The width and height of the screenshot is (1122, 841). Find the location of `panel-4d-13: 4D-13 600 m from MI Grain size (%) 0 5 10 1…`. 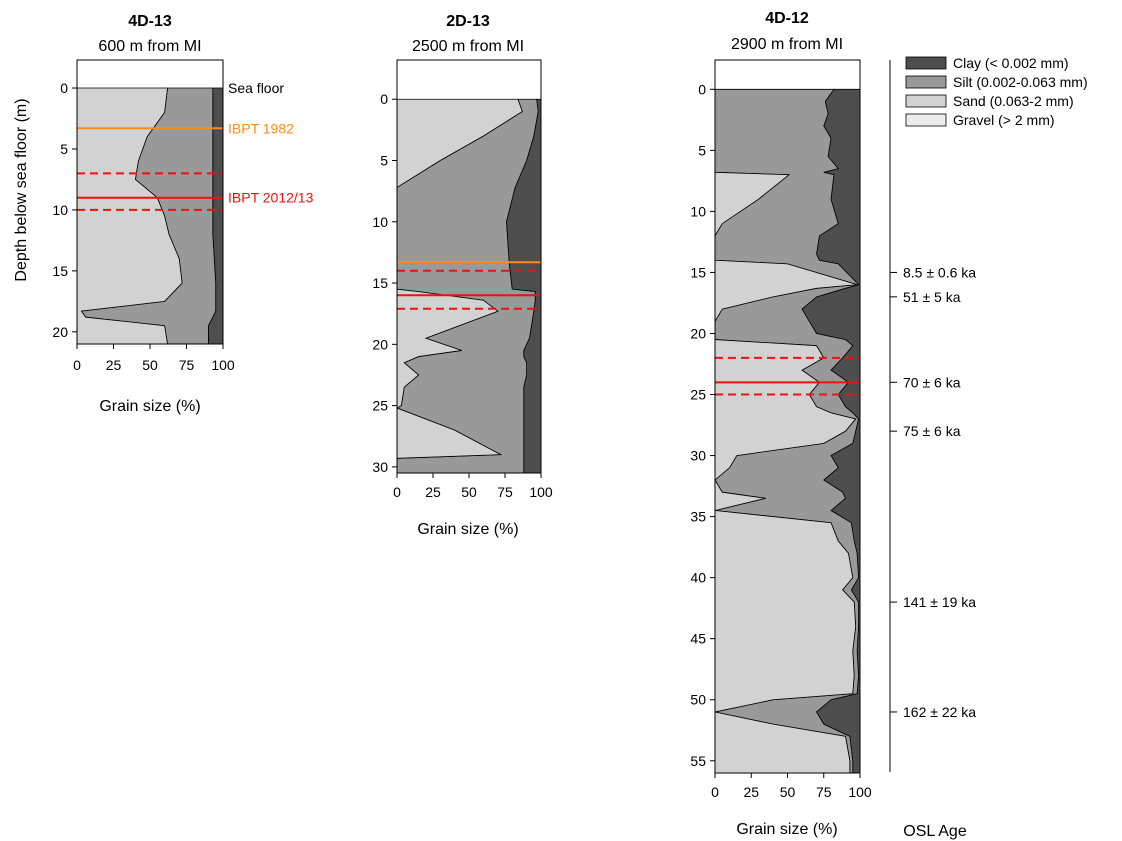

panel-4d-13: 4D-13 600 m from MI Grain size (%) 0 5 10 1… is located at coordinates (182, 214).